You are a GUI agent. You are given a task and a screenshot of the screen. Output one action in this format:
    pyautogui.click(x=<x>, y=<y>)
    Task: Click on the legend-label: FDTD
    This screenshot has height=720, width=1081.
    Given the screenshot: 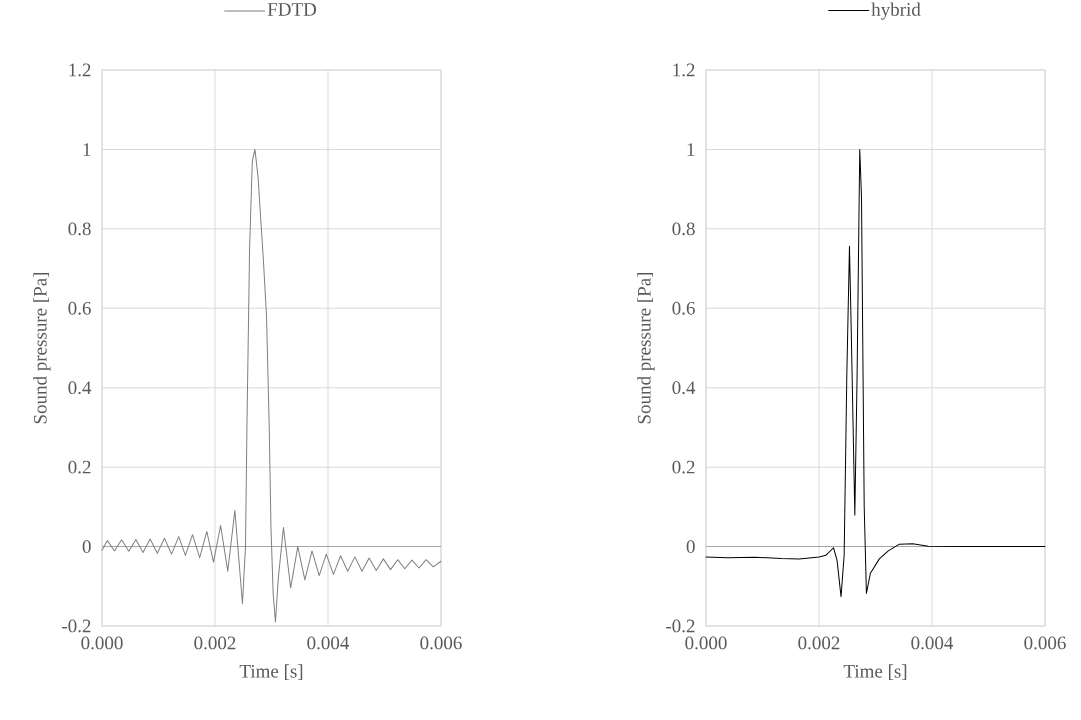 What is the action you would take?
    pyautogui.click(x=292, y=9)
    